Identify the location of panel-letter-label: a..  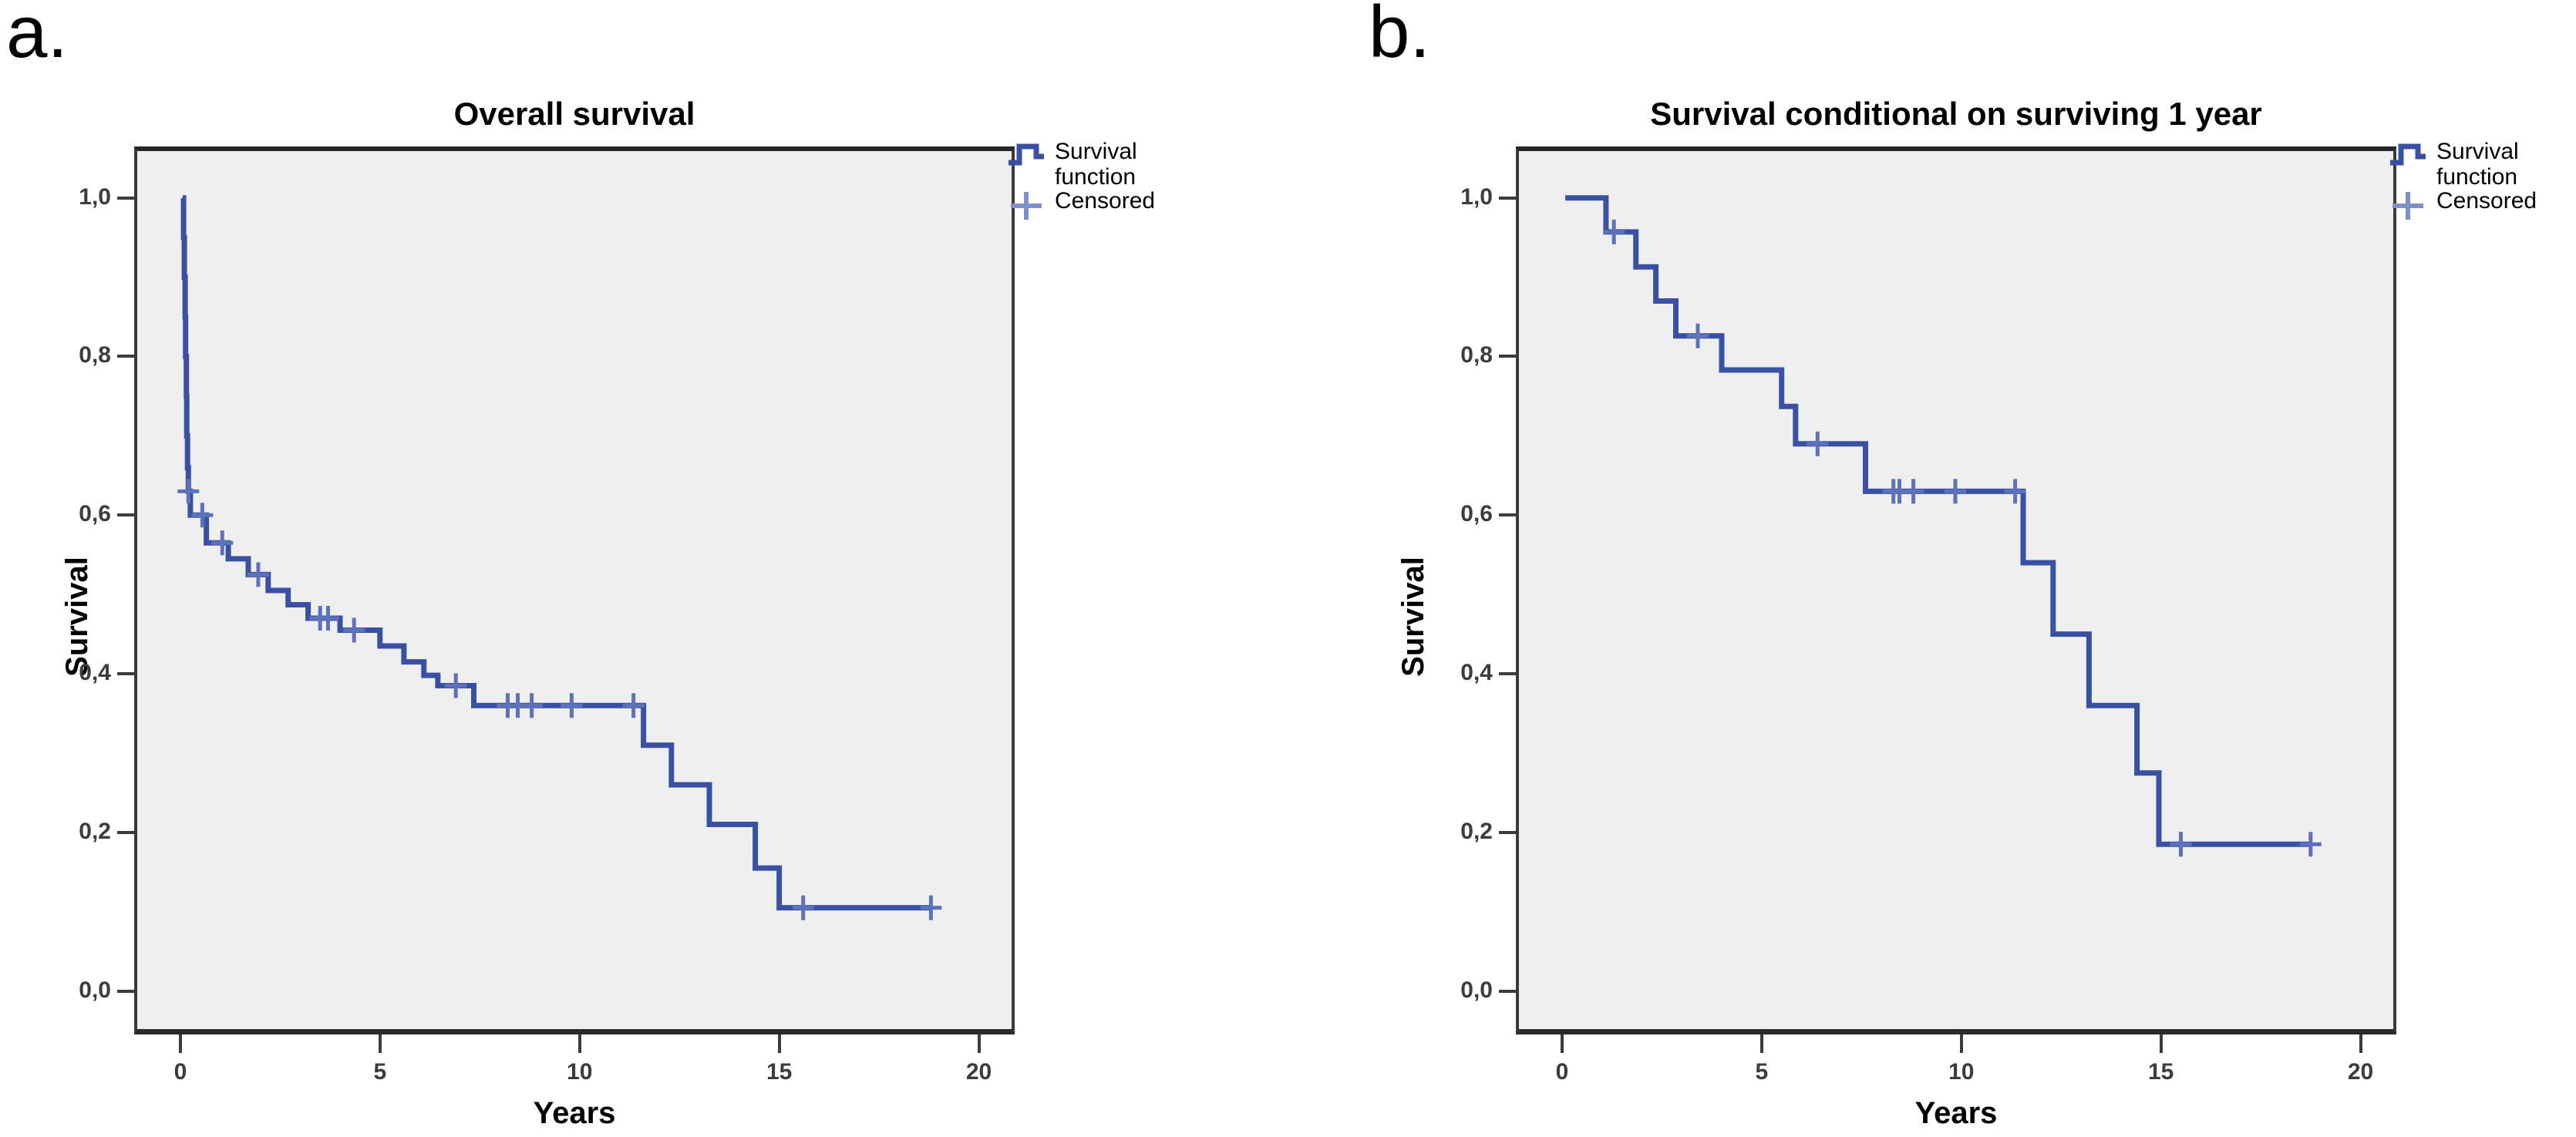
(38, 36).